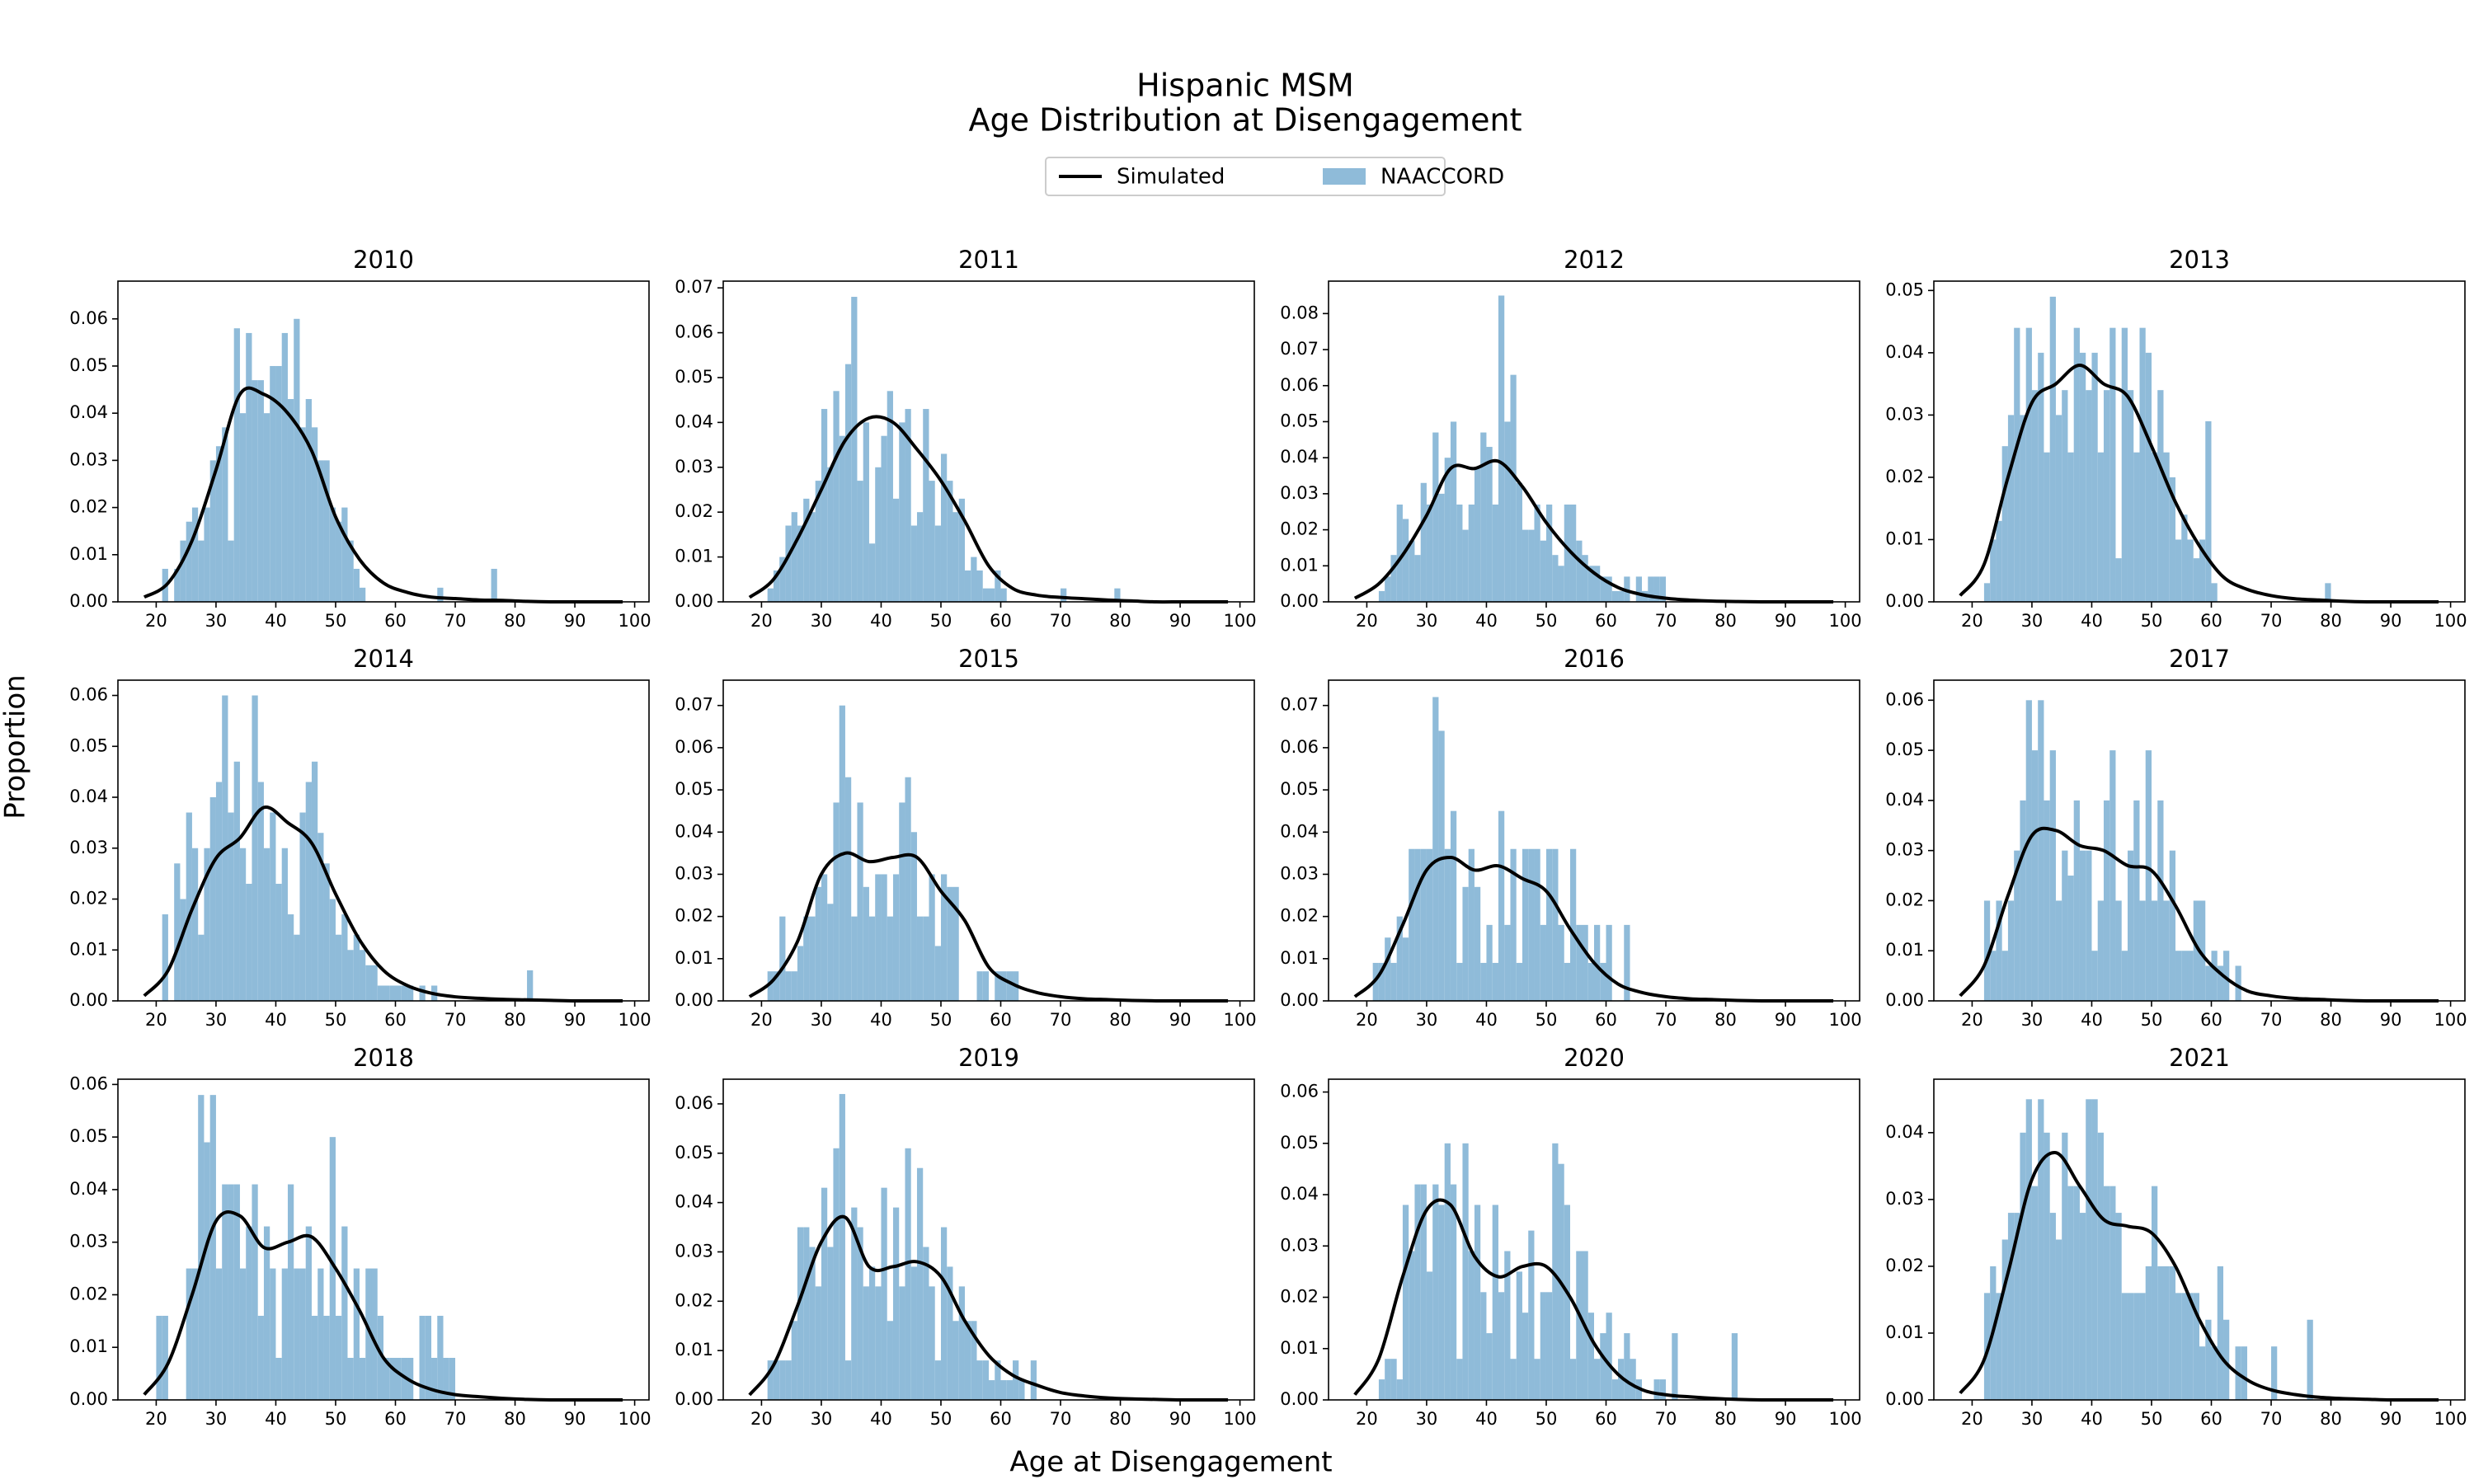 Image resolution: width=2474 pixels, height=1484 pixels. Describe the element at coordinates (88, 1136) in the screenshot. I see `y-tick-label: 0.05` at that location.